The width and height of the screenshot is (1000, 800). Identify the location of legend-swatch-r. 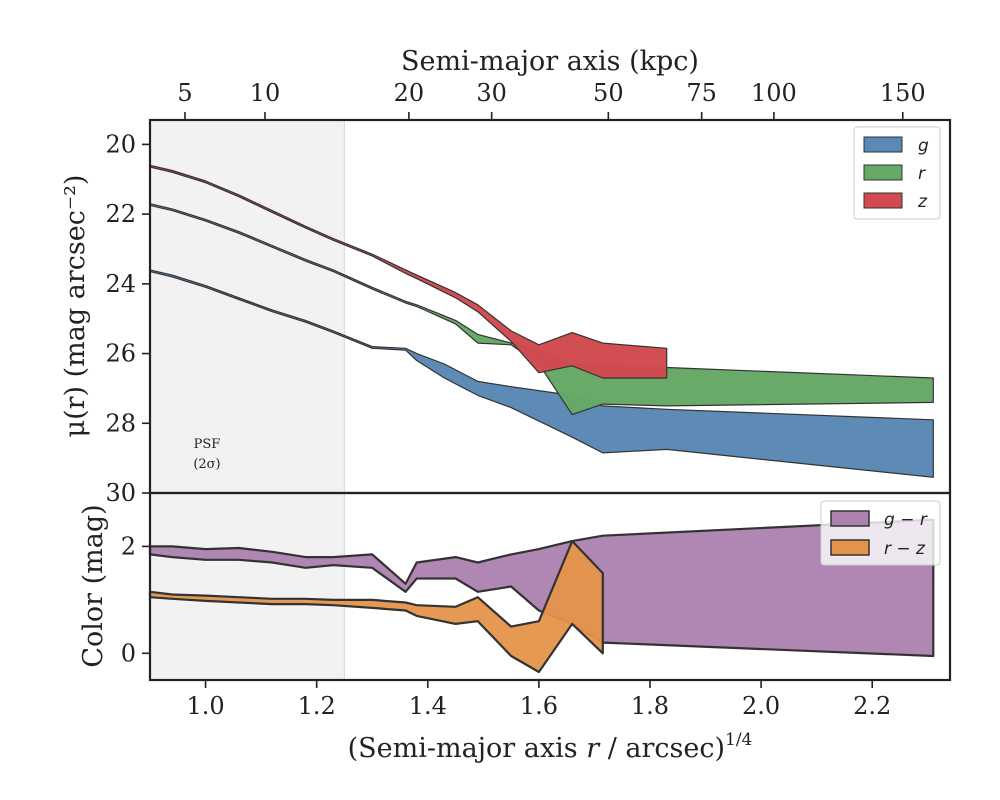
(883, 172).